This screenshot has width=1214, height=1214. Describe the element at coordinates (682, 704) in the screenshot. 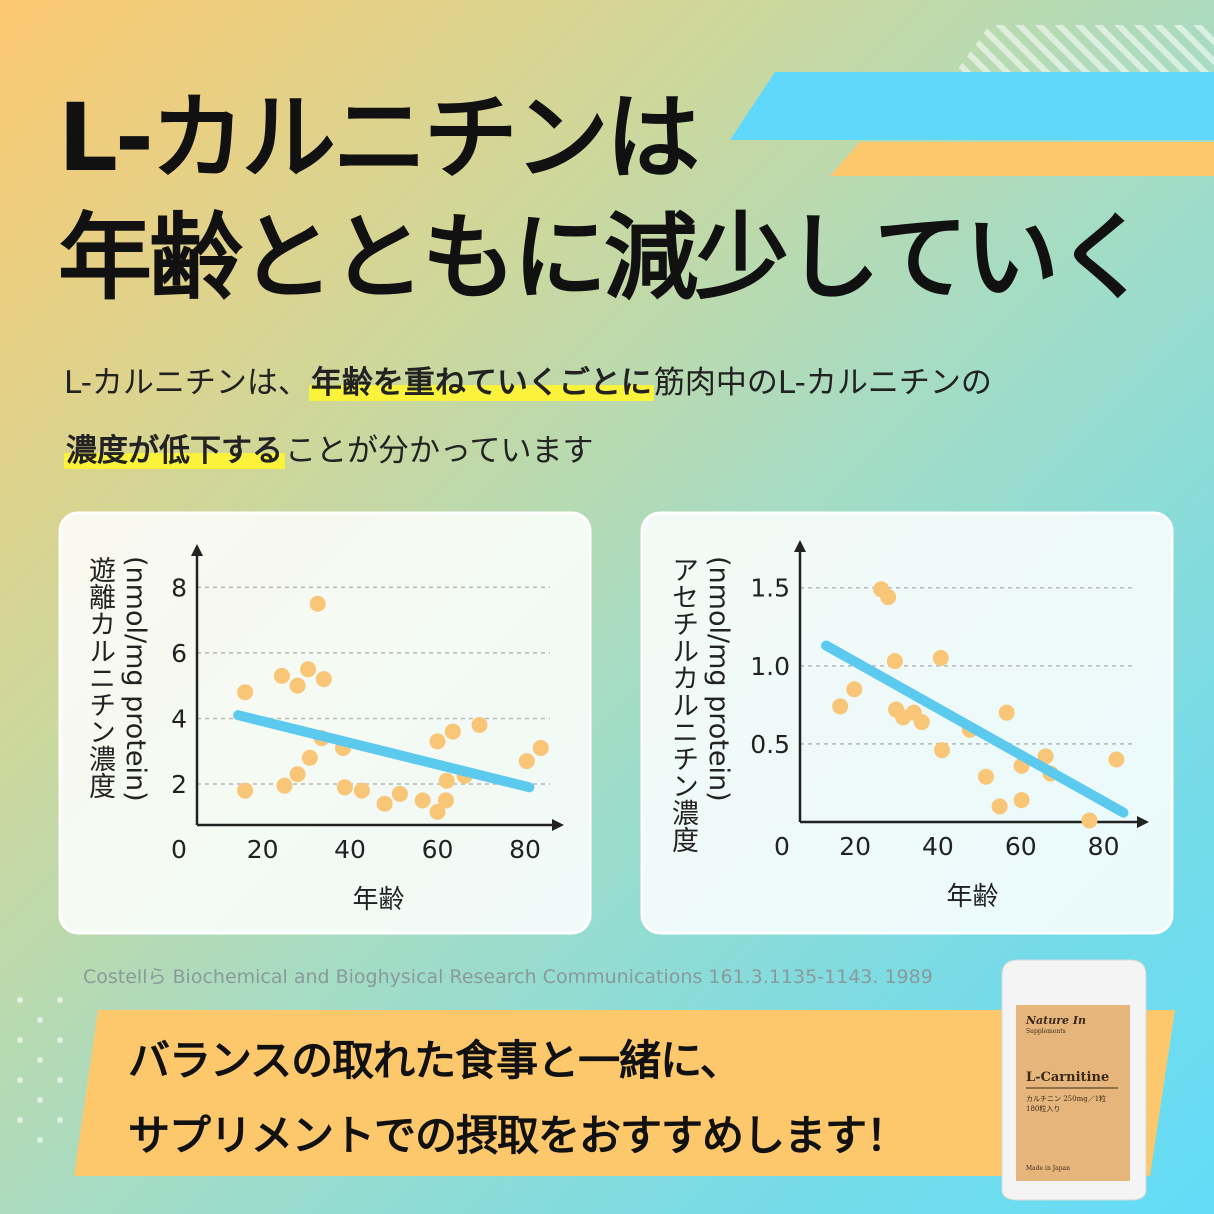

I see `y-axis-label: アセチルカルニチン濃度` at that location.